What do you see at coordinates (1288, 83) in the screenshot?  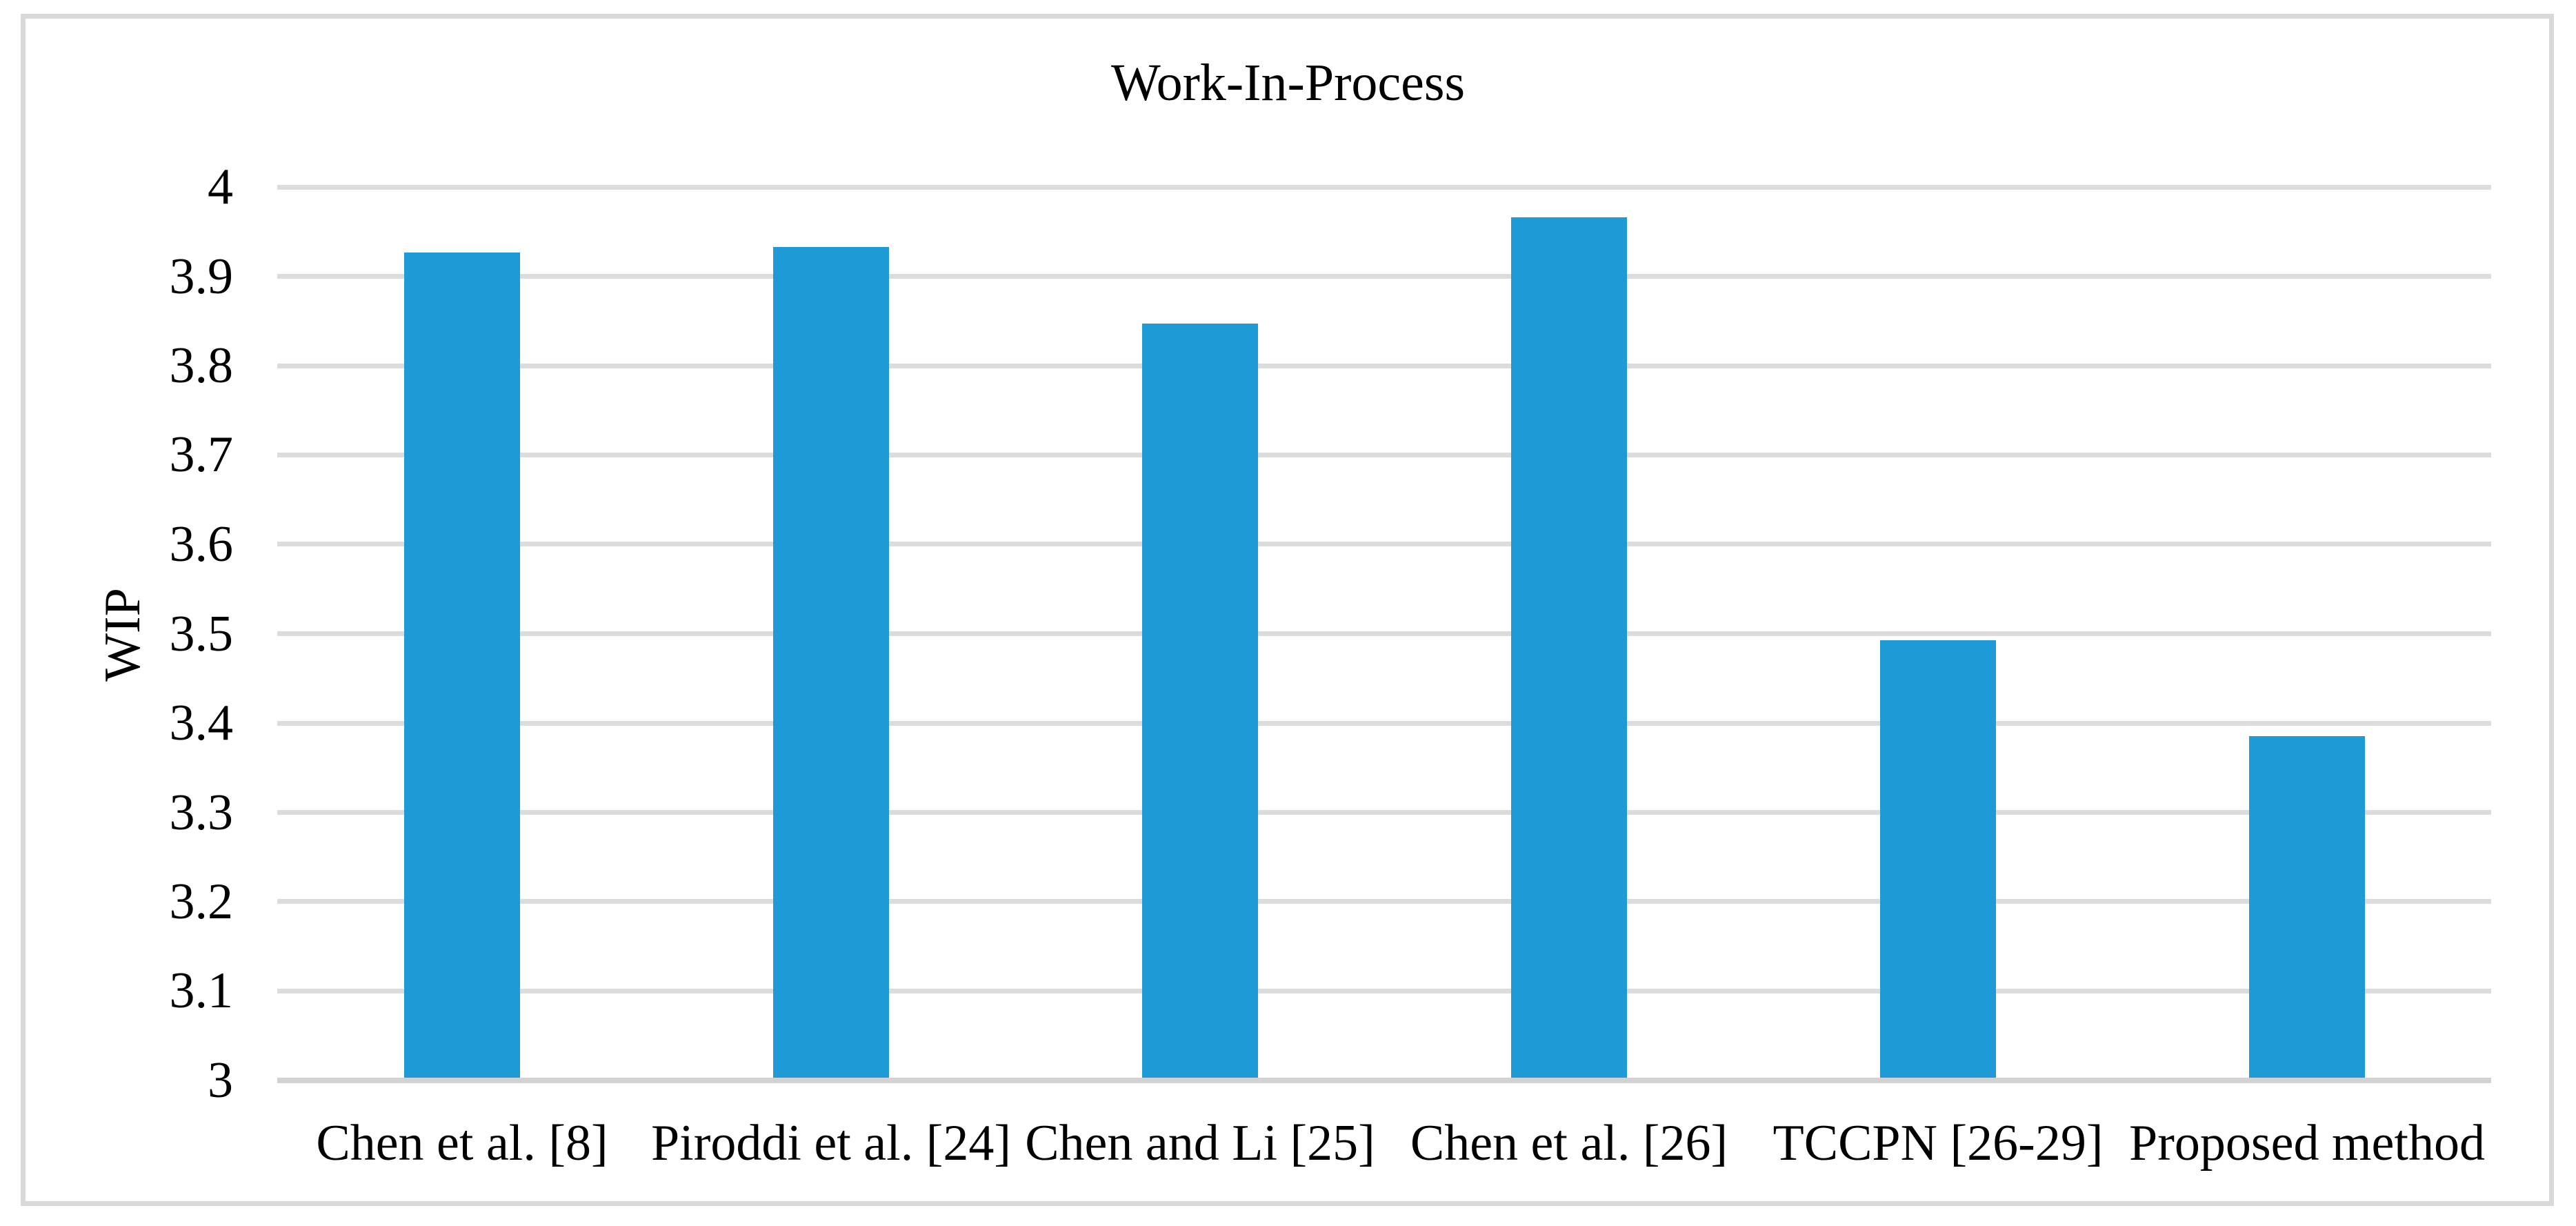 I see `chart-title: Work-In-Process` at bounding box center [1288, 83].